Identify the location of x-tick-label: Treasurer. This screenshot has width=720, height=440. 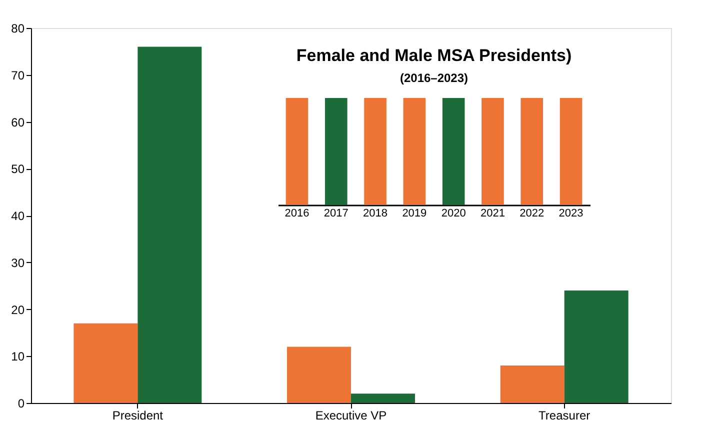
(564, 415).